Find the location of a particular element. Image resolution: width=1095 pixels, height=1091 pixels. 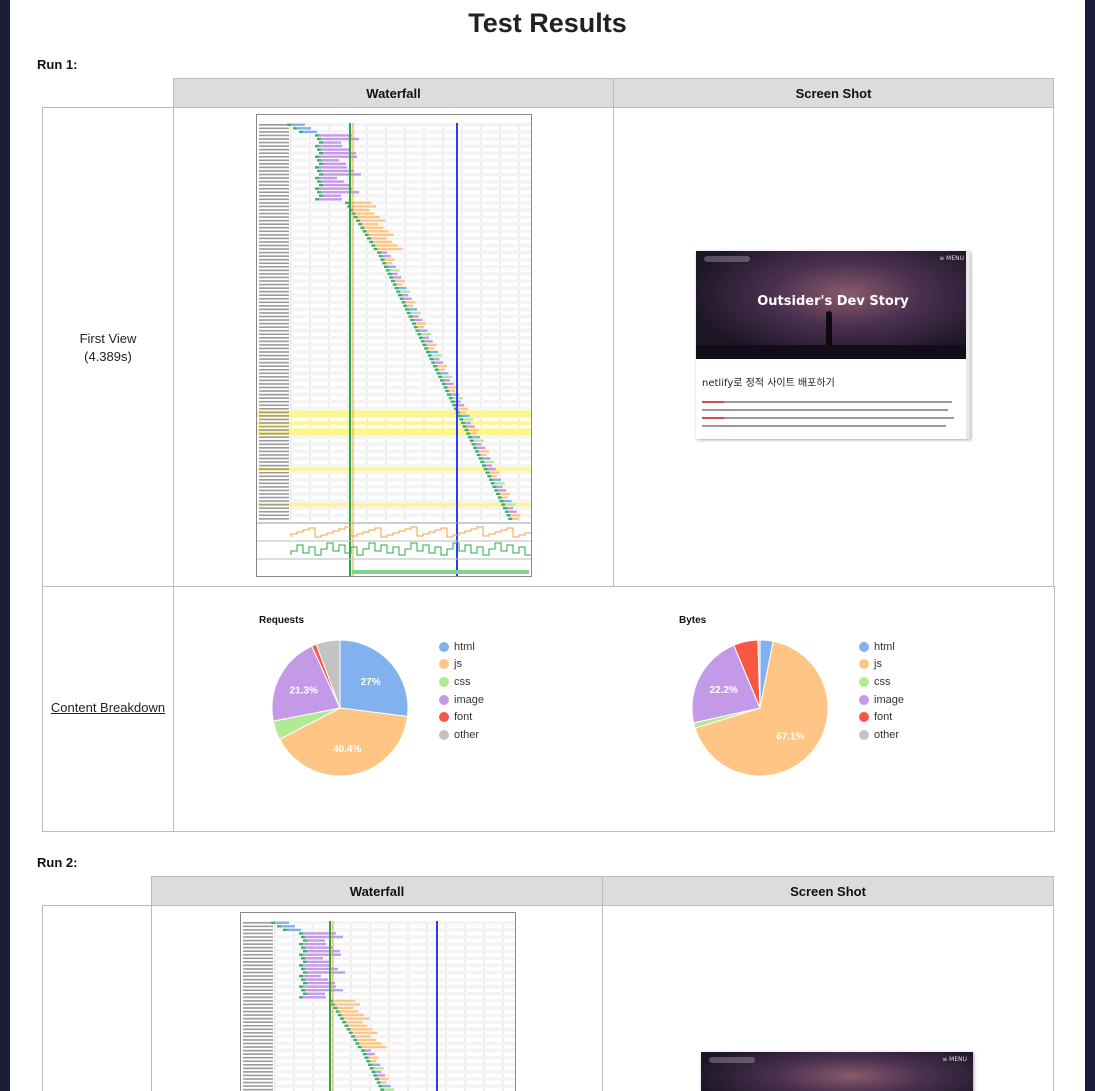

pie-data-label-image: 22.2% is located at coordinates (724, 690).